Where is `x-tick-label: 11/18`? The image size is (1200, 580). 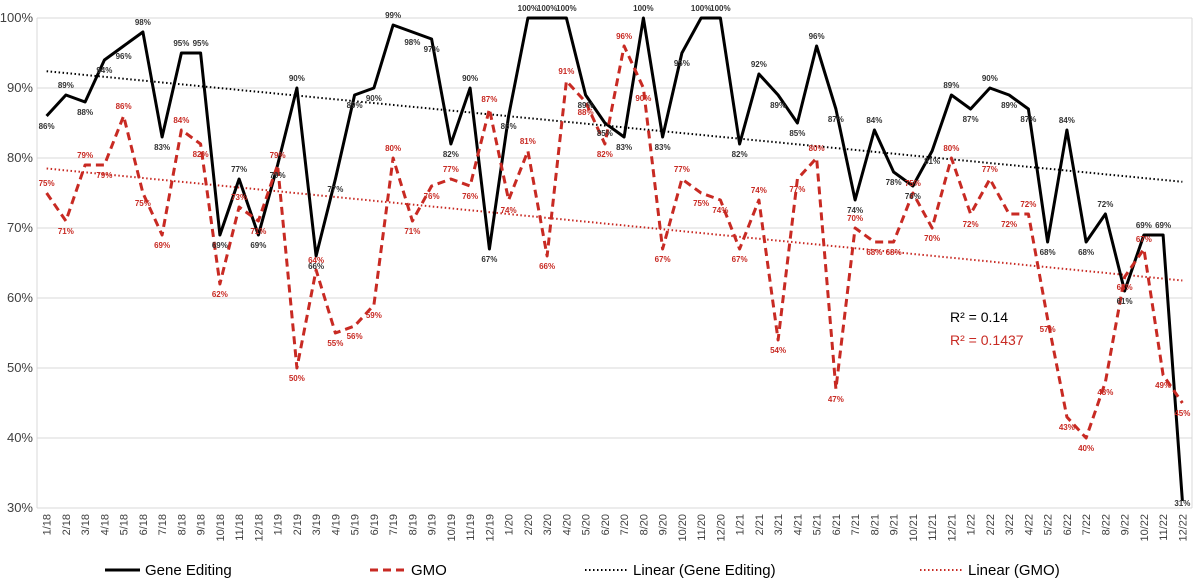
x-tick-label: 11/18 is located at coordinates (240, 527).